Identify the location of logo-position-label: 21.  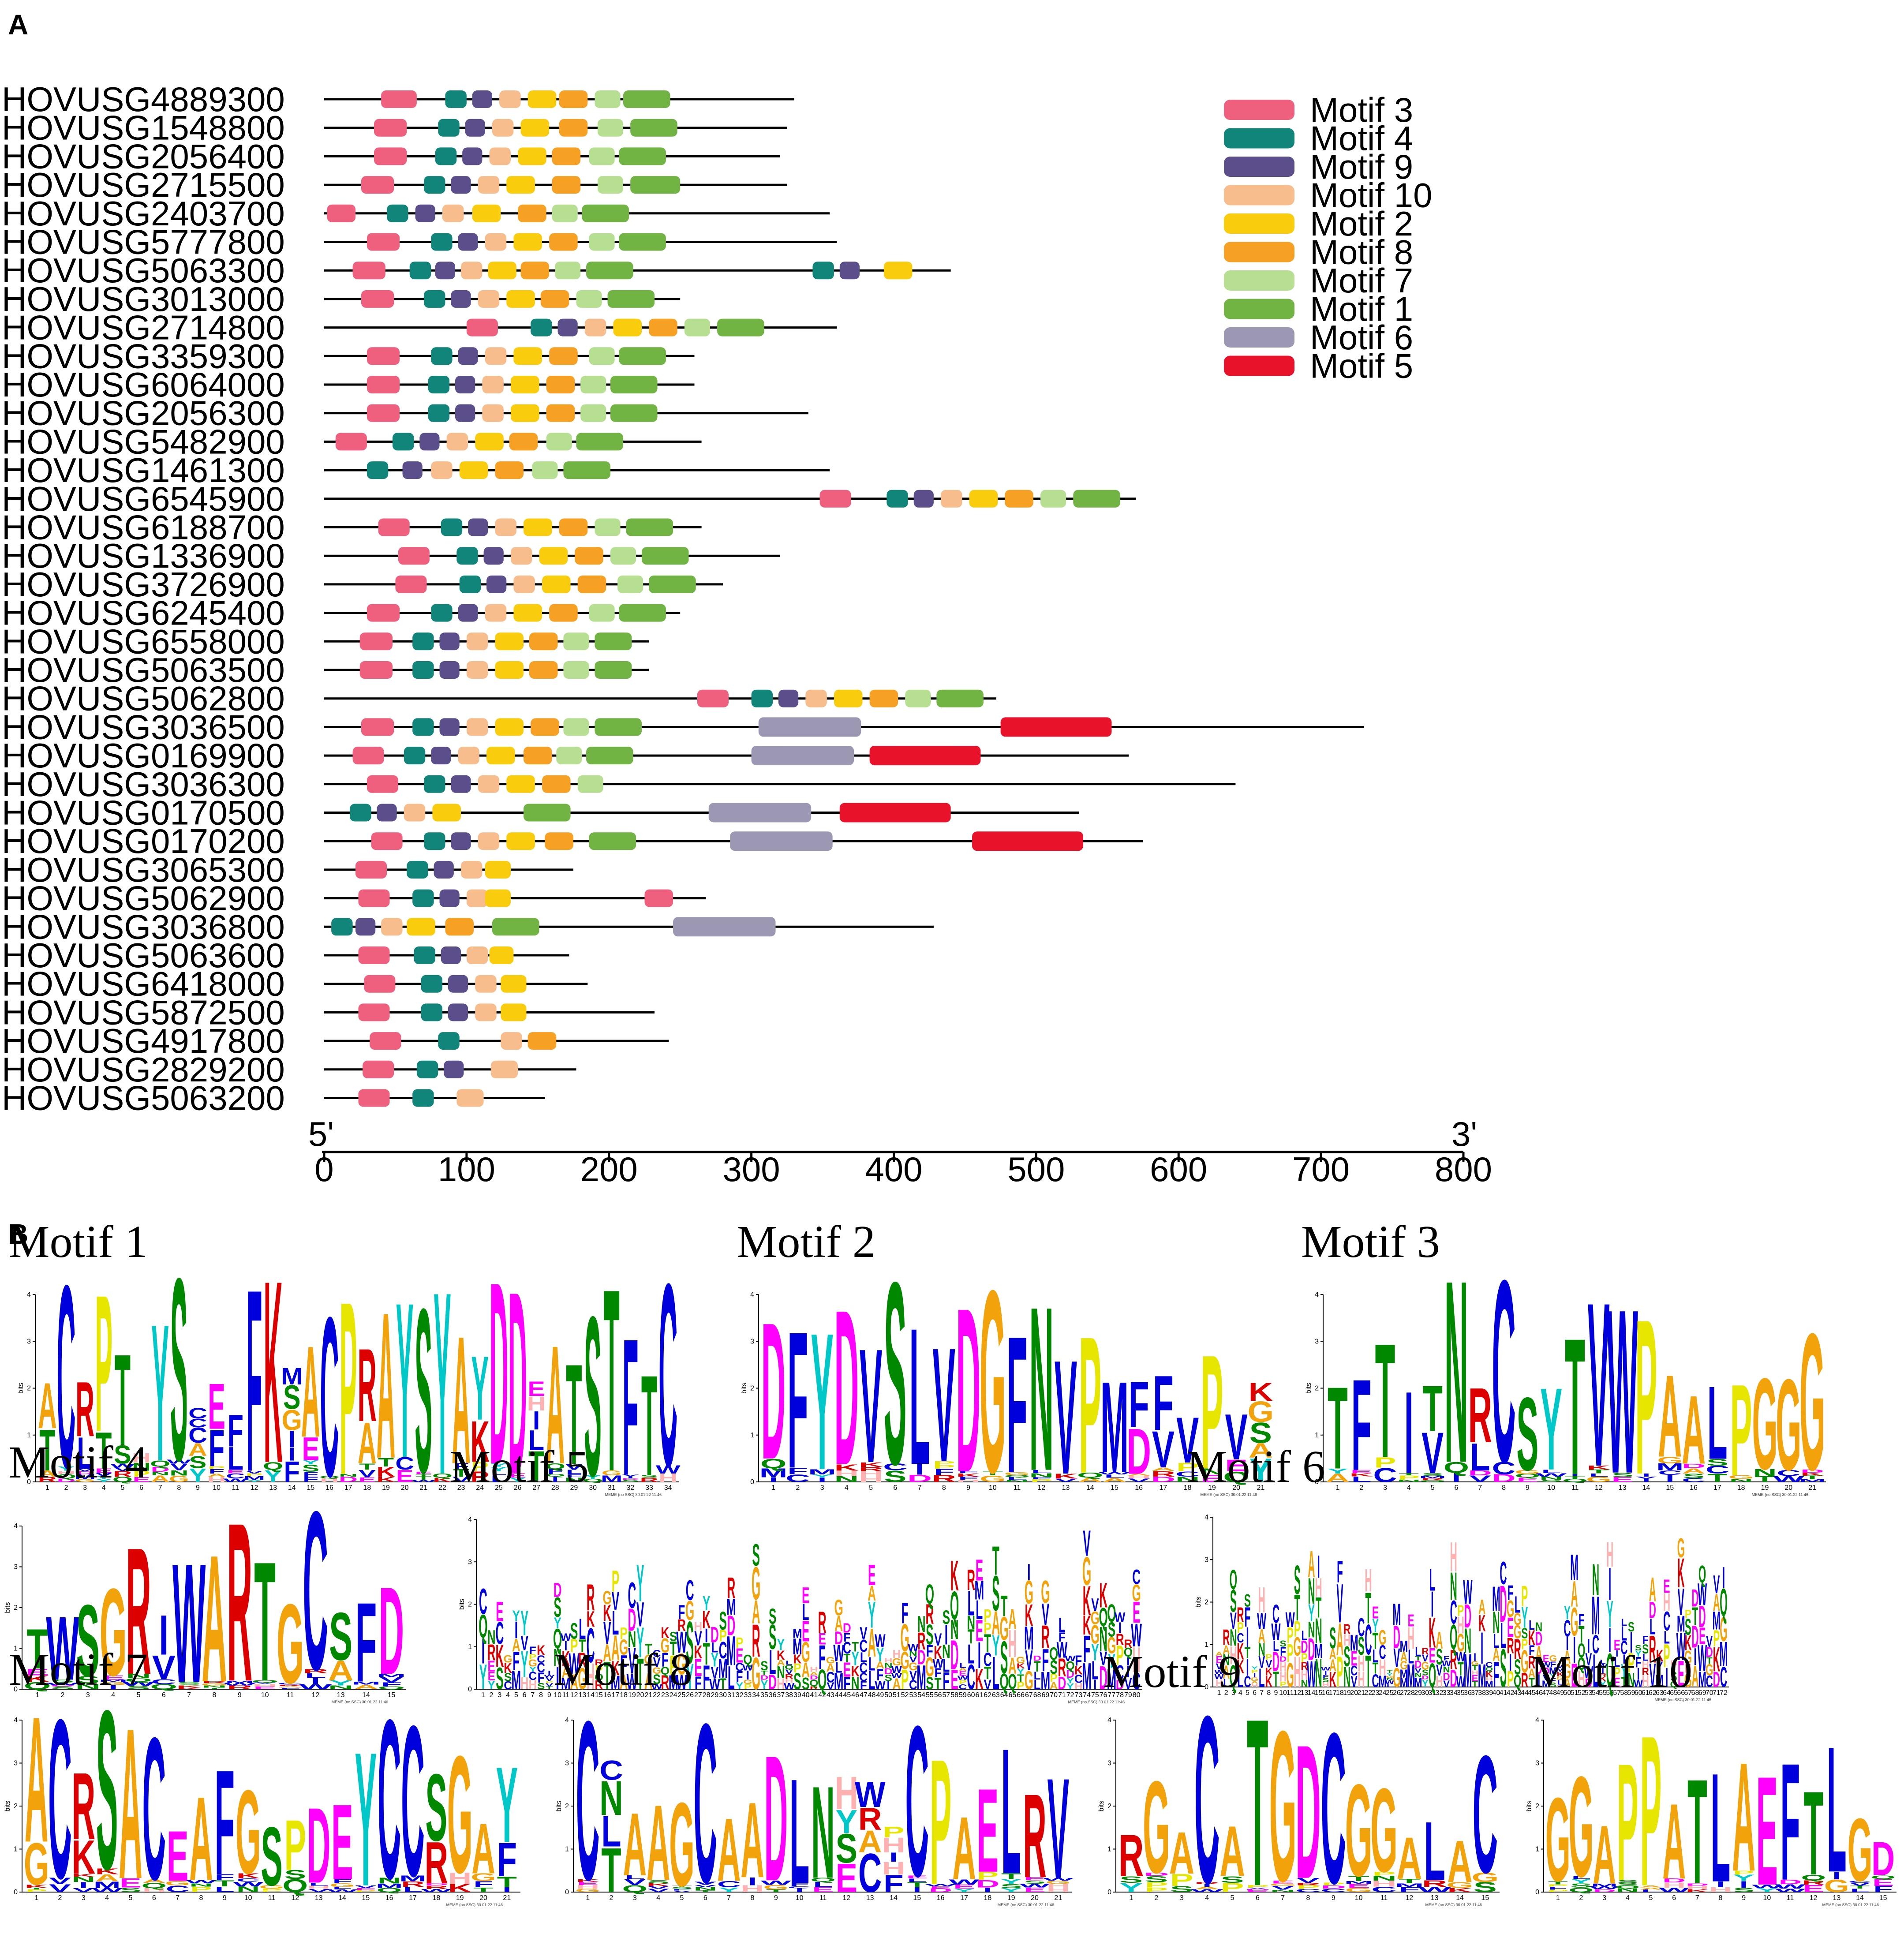
(507, 1898).